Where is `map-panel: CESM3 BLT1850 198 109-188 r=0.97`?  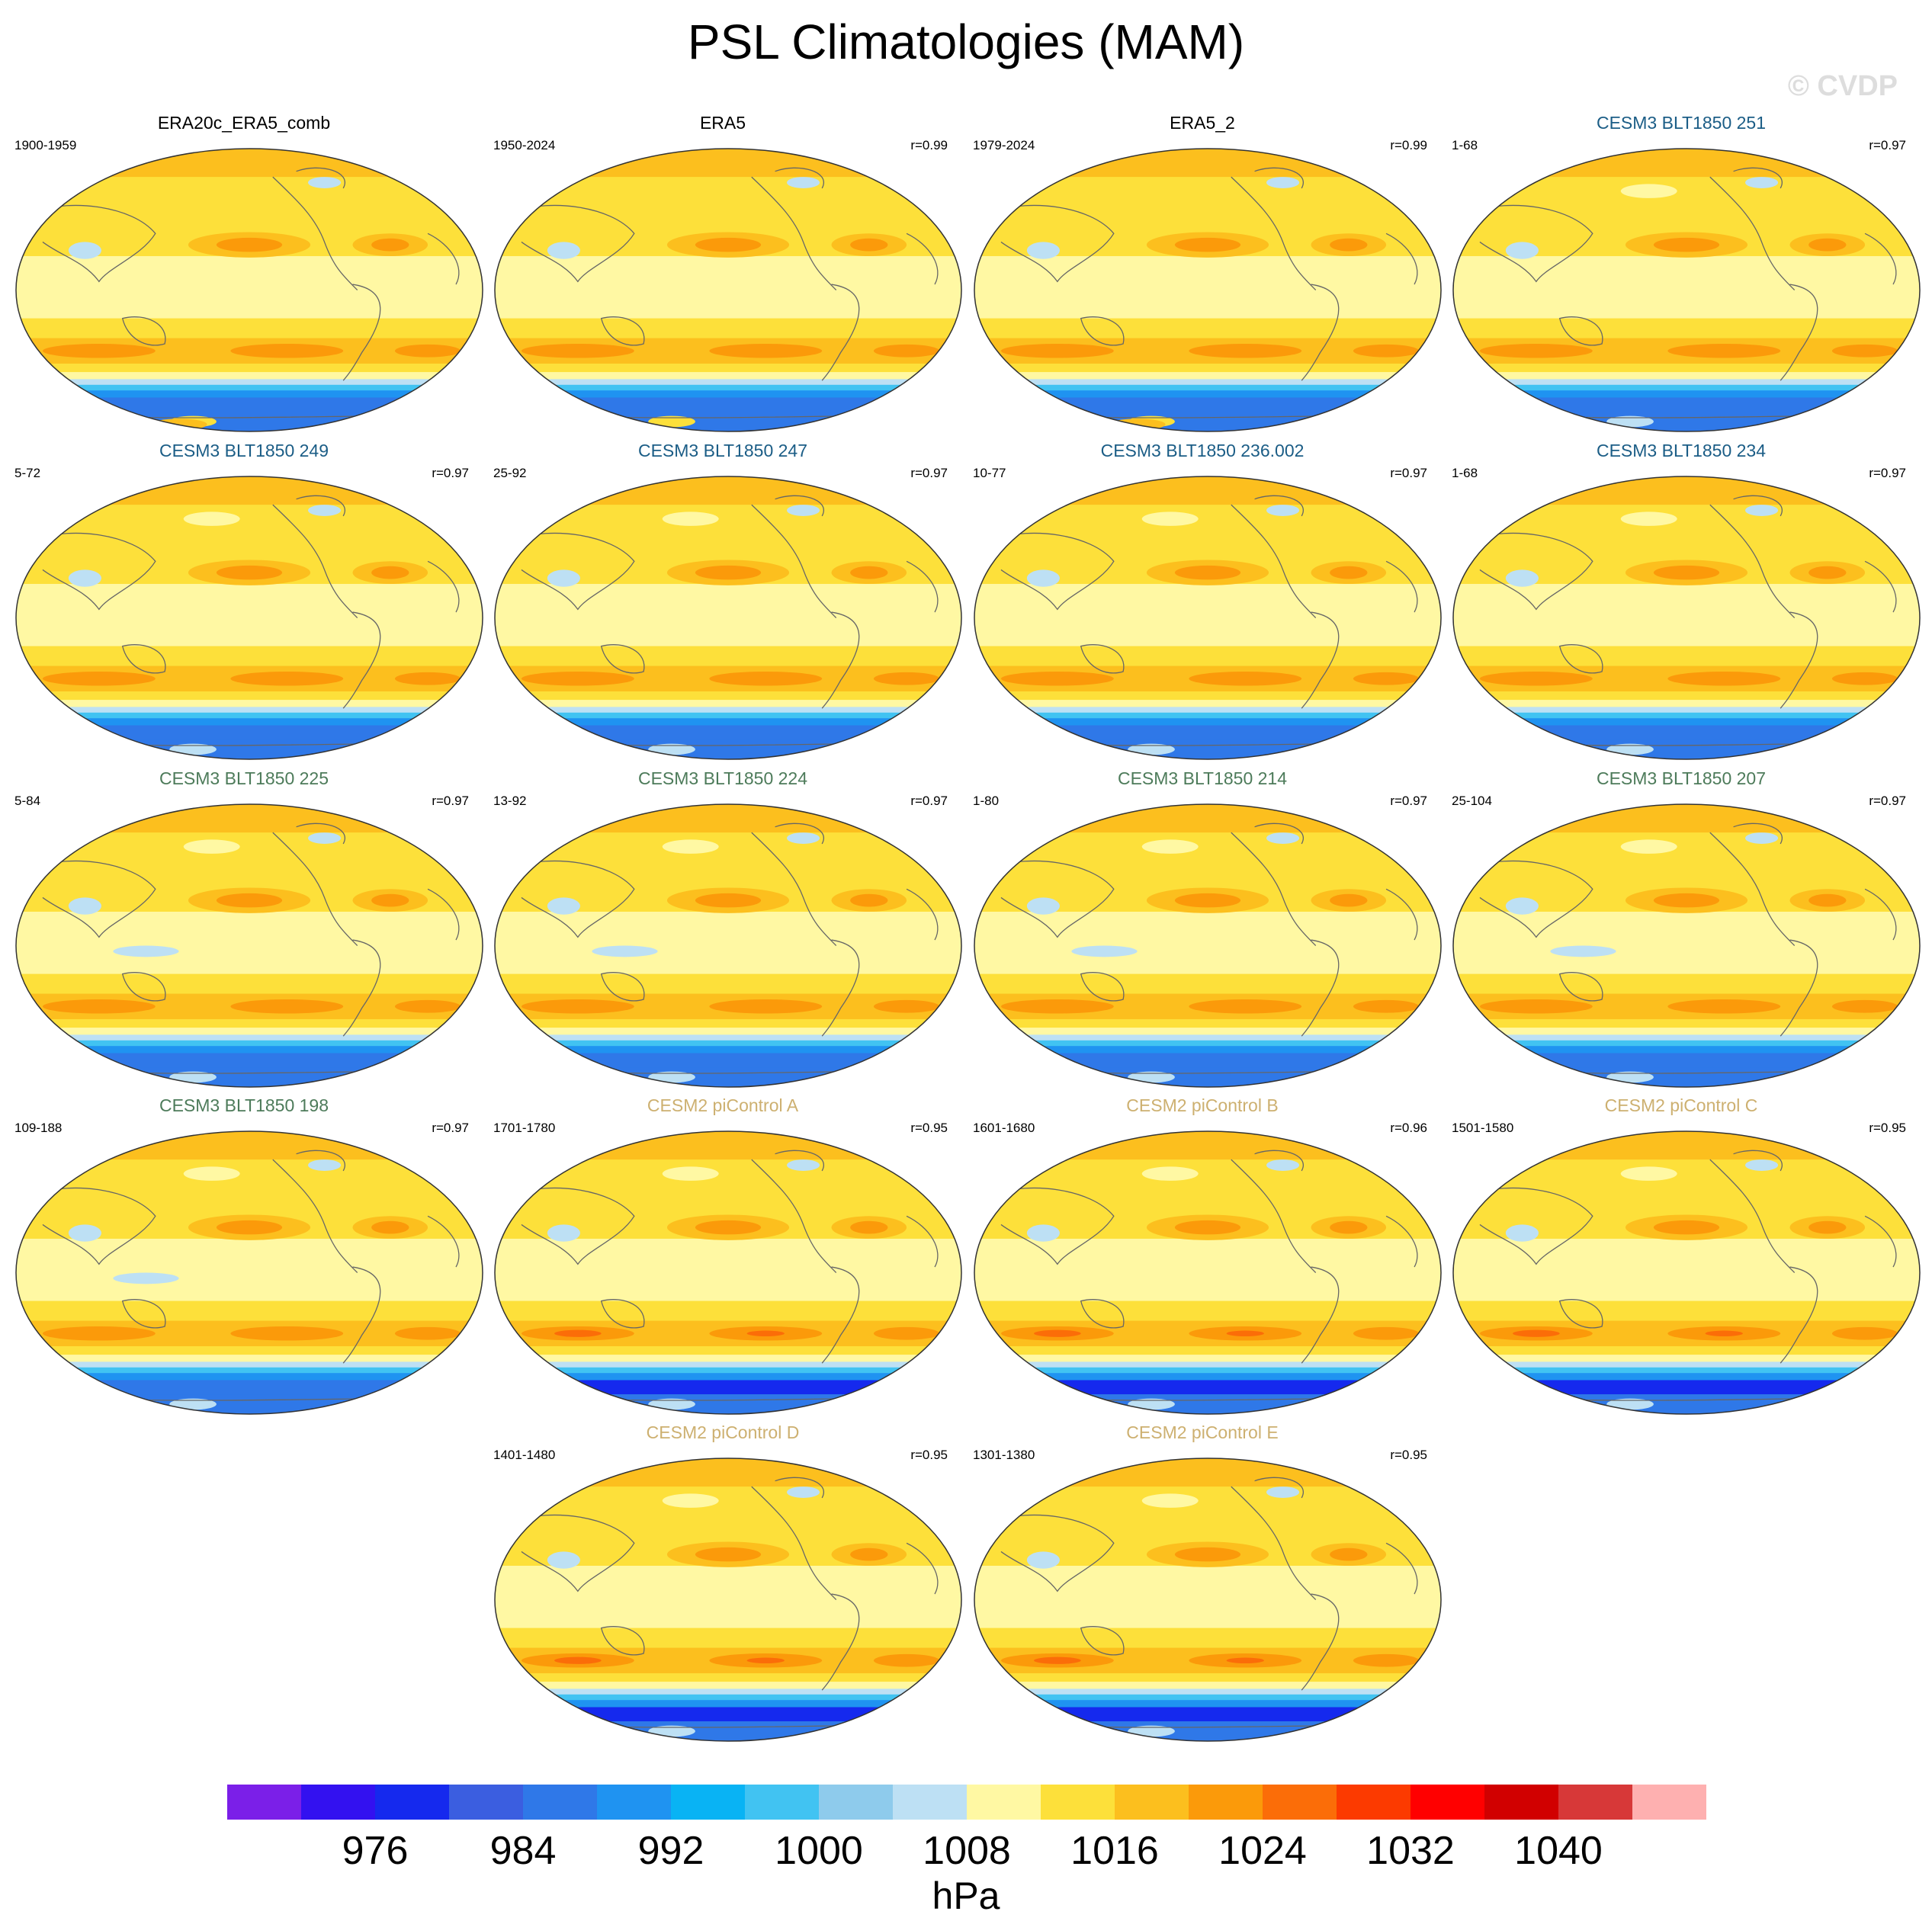 map-panel: CESM3 BLT1850 198 109-188 r=0.97 is located at coordinates (244, 1255).